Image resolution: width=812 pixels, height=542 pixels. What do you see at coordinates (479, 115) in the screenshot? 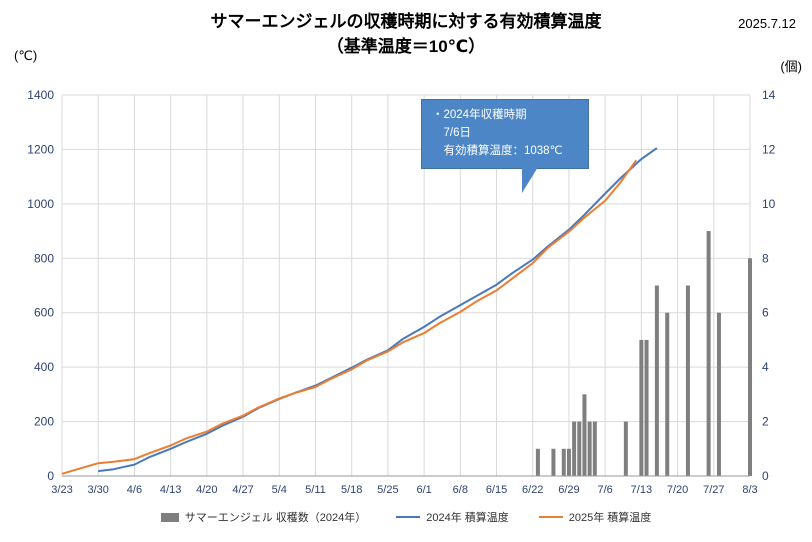
I see `annotation-line1: ・2024年収穫時期` at bounding box center [479, 115].